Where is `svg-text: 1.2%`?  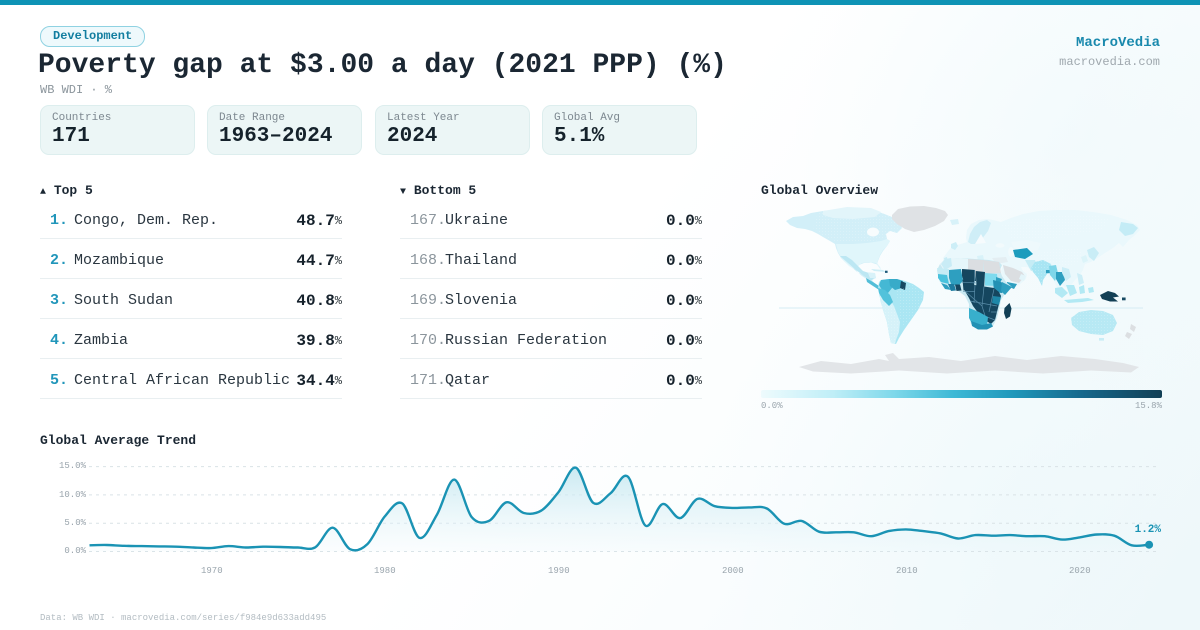
svg-text: 1.2% is located at coordinates (1148, 530).